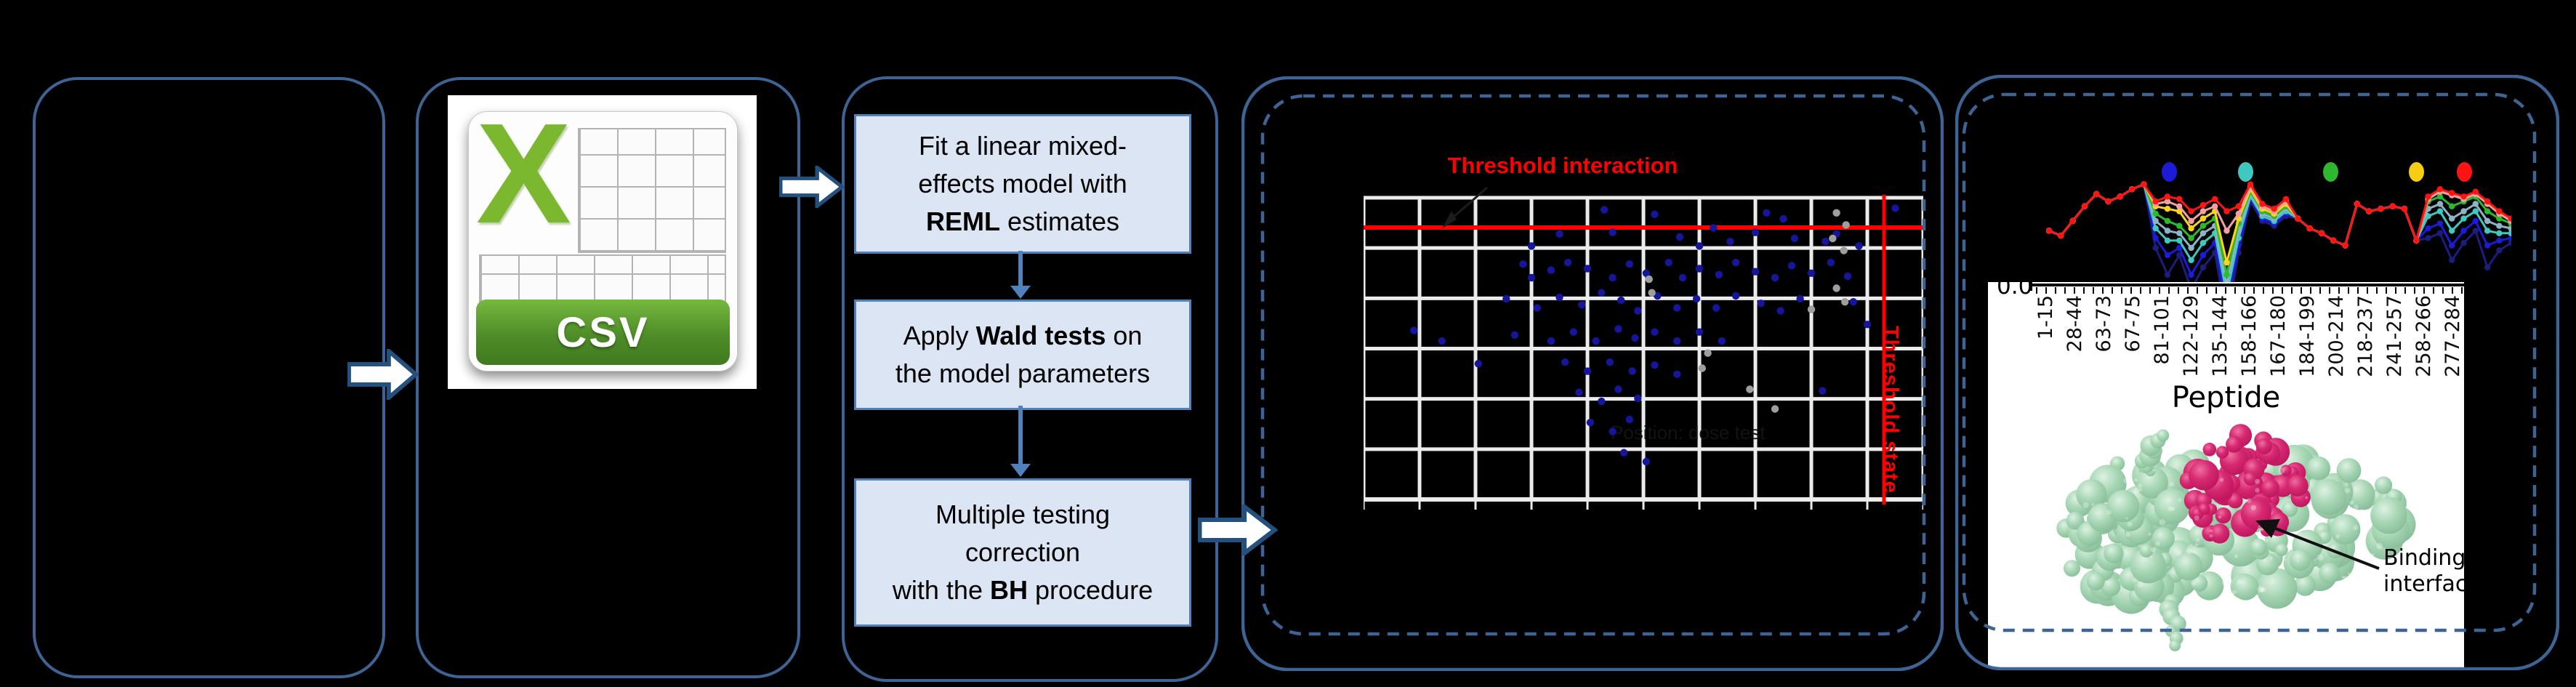 The width and height of the screenshot is (2576, 687). I want to click on stage-box-data-file, so click(608, 377).